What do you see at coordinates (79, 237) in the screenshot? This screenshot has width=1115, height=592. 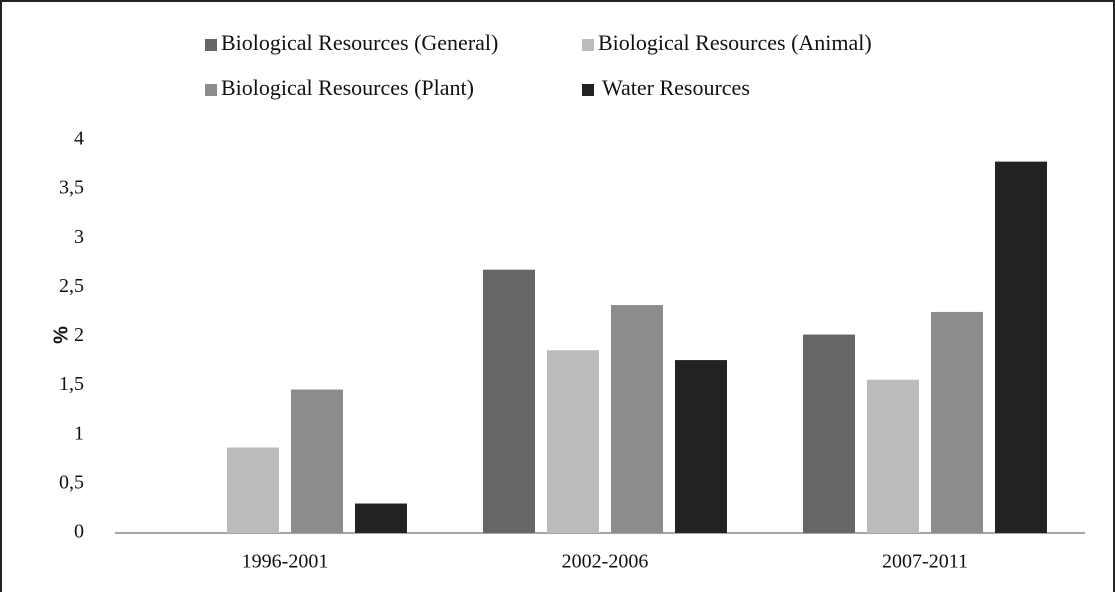 I see `y-tick-label: 3` at bounding box center [79, 237].